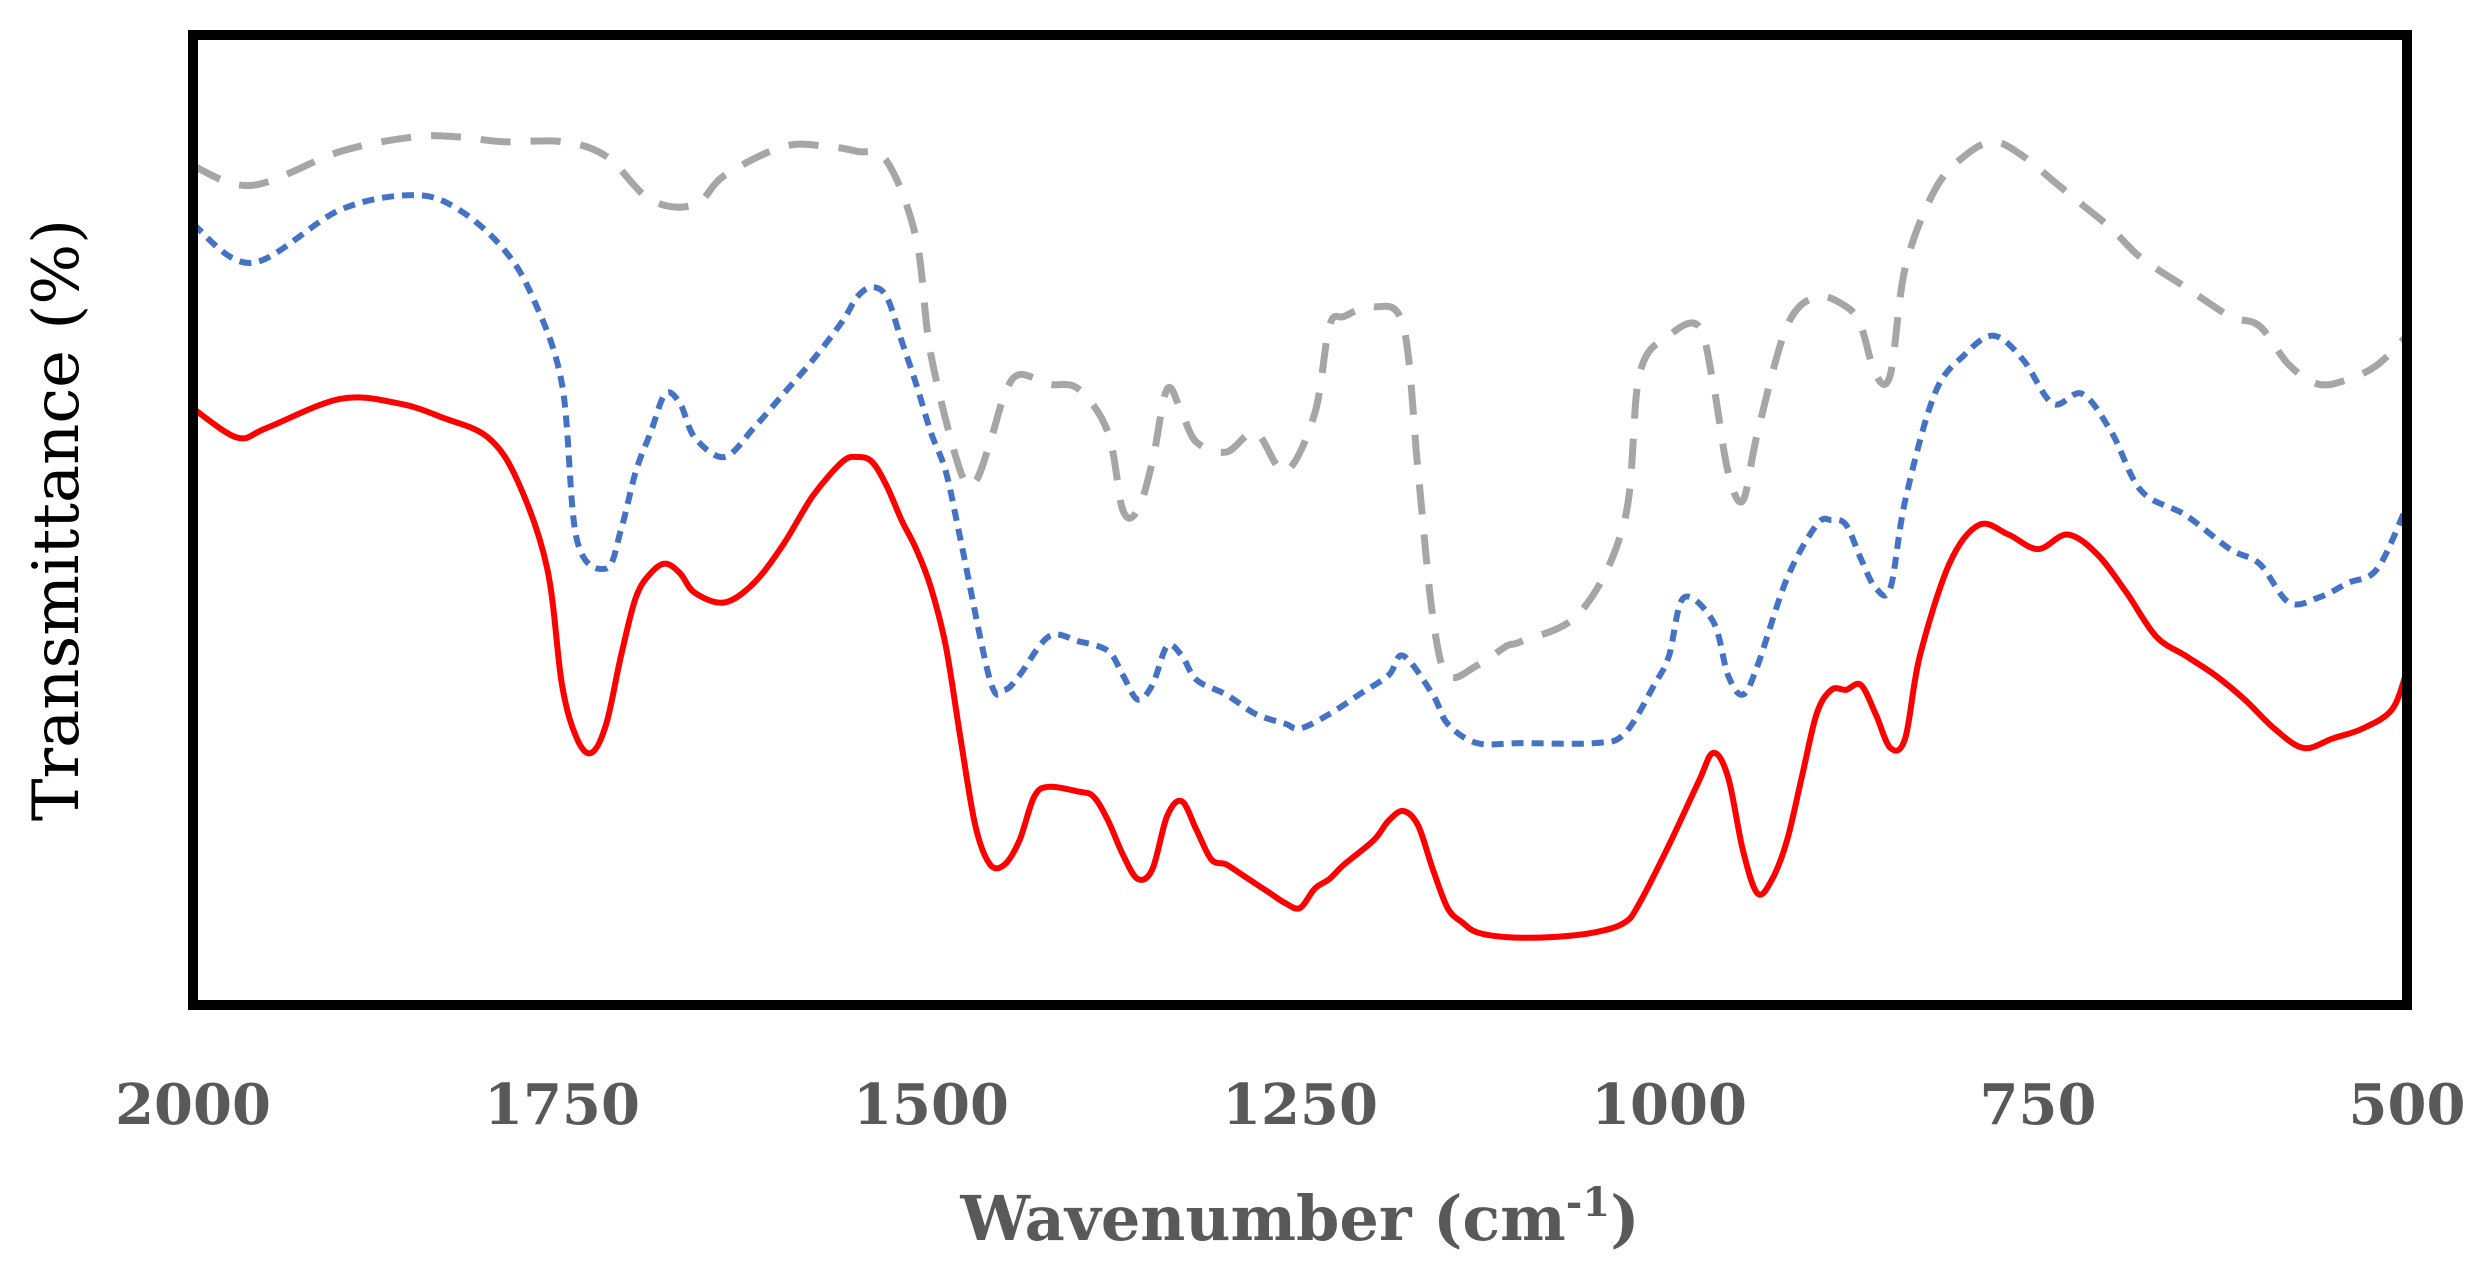  Describe the element at coordinates (57, 520) in the screenshot. I see `y-axis-label: Transmittance (%)` at that location.